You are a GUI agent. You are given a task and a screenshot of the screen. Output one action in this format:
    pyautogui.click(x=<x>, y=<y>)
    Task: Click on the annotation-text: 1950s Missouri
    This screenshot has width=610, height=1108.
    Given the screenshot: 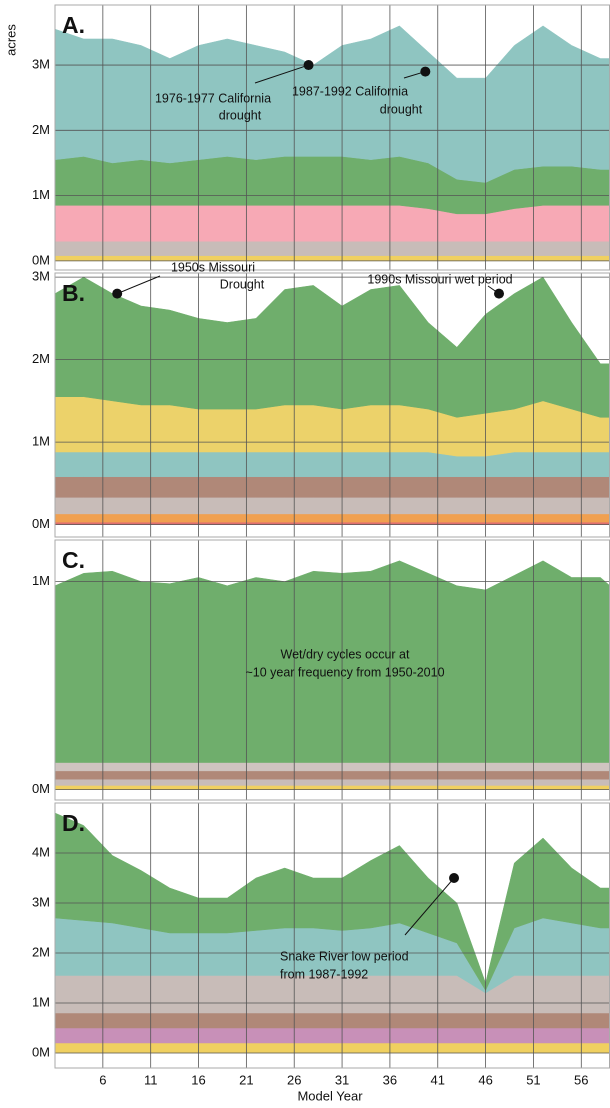 What is the action you would take?
    pyautogui.click(x=213, y=267)
    